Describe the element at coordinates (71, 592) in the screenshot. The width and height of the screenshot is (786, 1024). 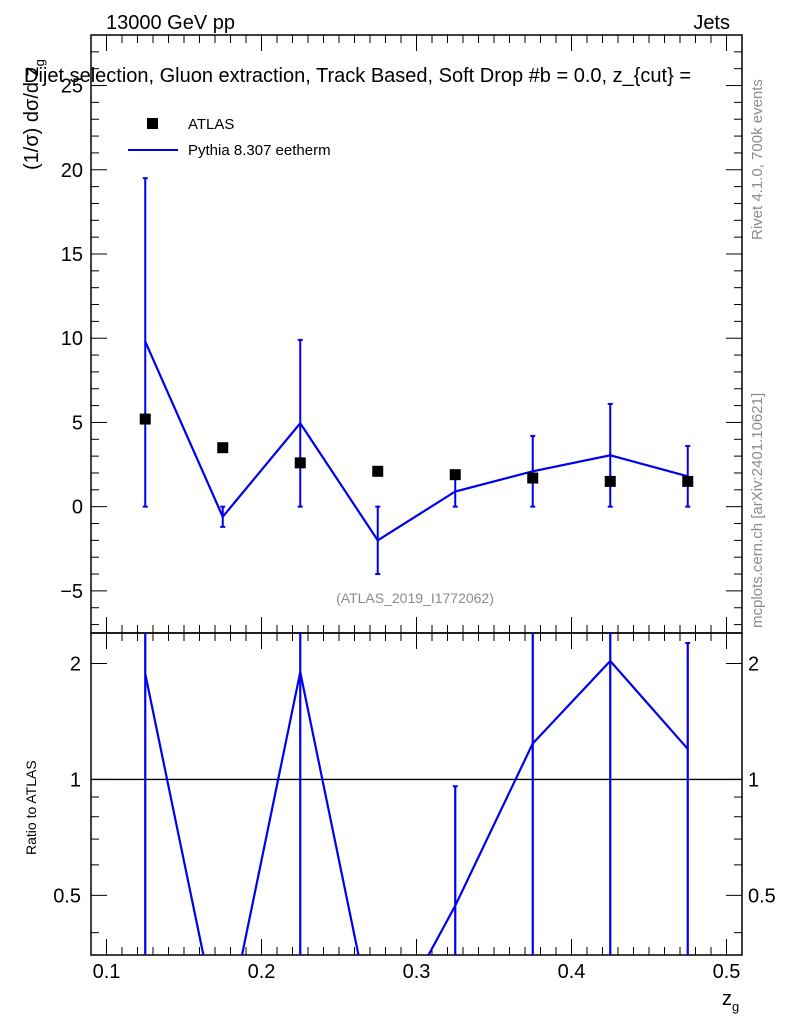
I see `main-y-tick-label: −5` at that location.